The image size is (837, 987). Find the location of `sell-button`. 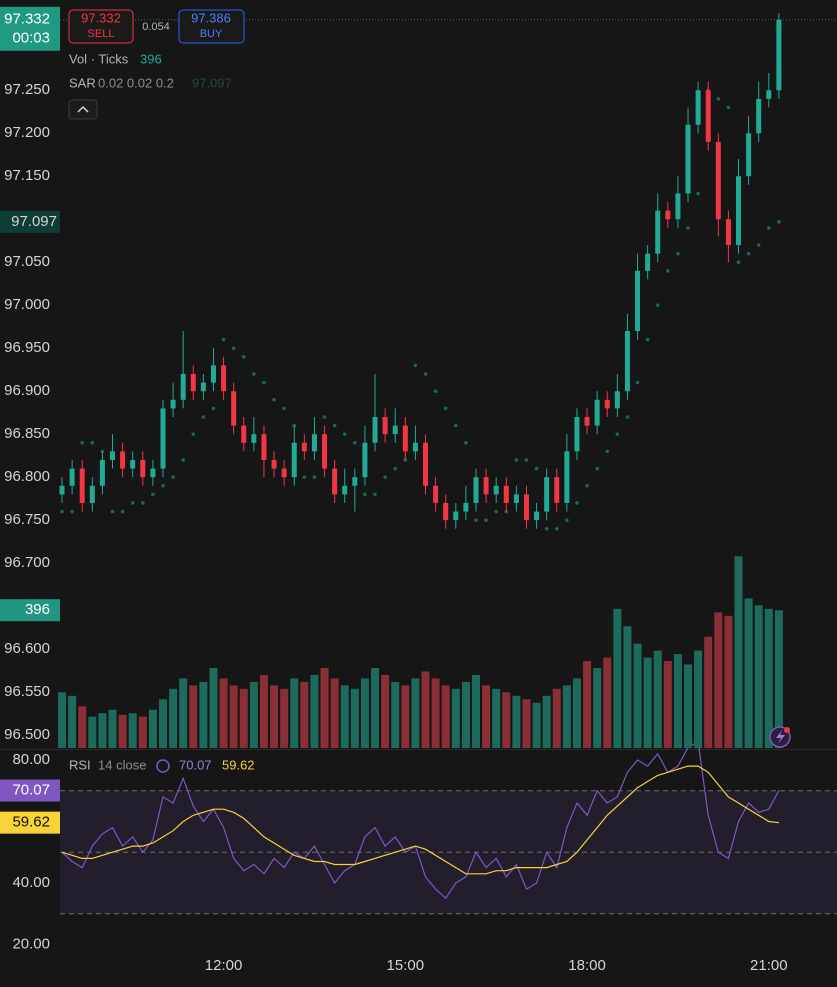

sell-button is located at coordinates (101, 26).